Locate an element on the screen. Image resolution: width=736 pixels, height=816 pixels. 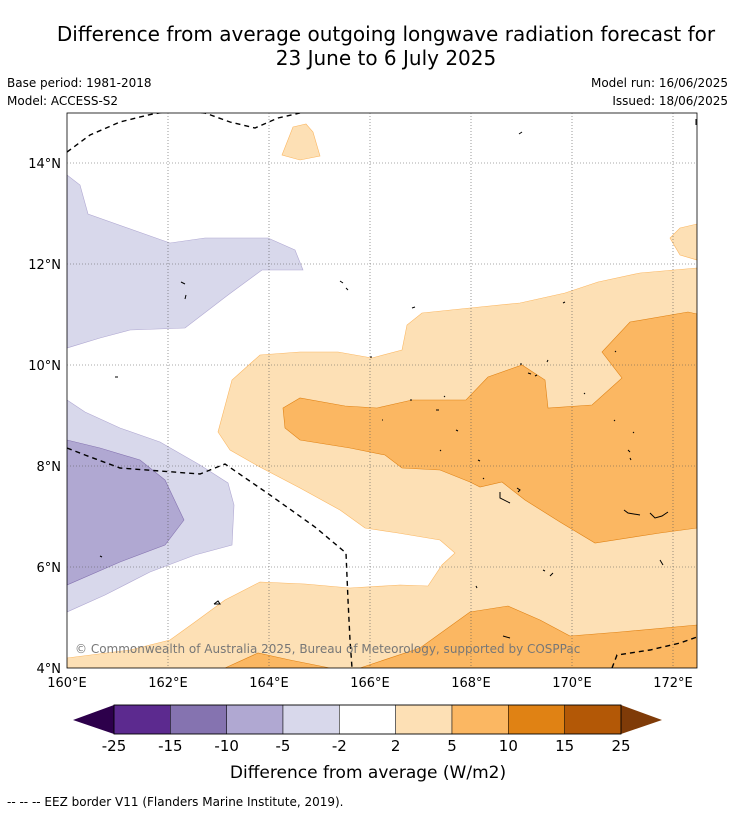
colorbar-tick-label: -2 is located at coordinates (339, 746).